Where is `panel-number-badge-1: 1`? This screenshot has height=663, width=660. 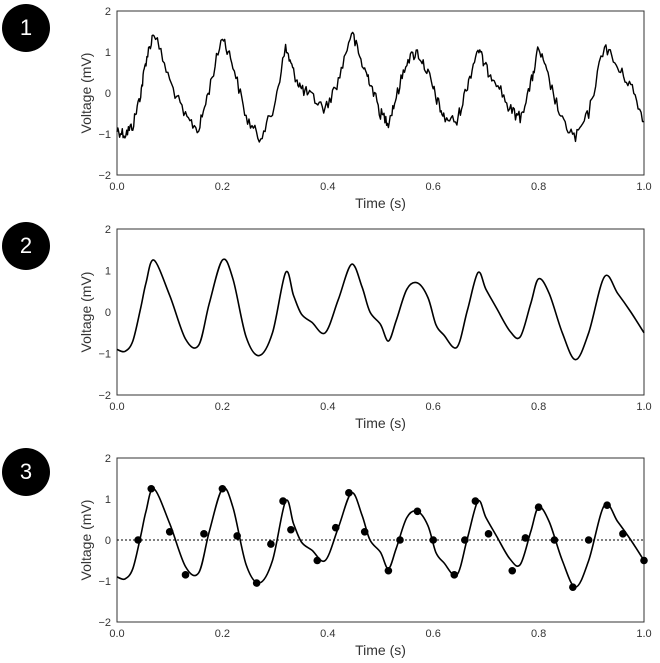
panel-number-badge-1: 1 is located at coordinates (26, 28).